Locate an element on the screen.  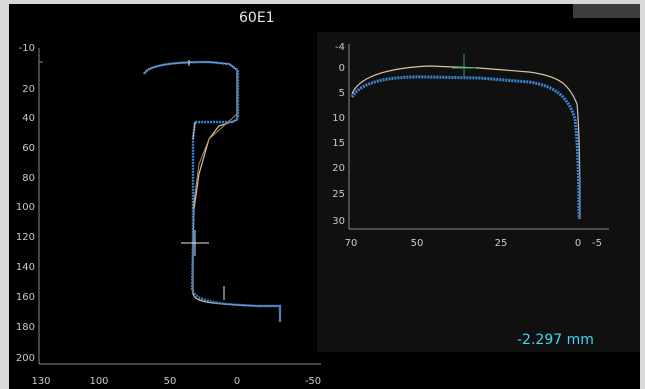
right-x-axis: 70 50 25 0 -5 is located at coordinates (477, 238).